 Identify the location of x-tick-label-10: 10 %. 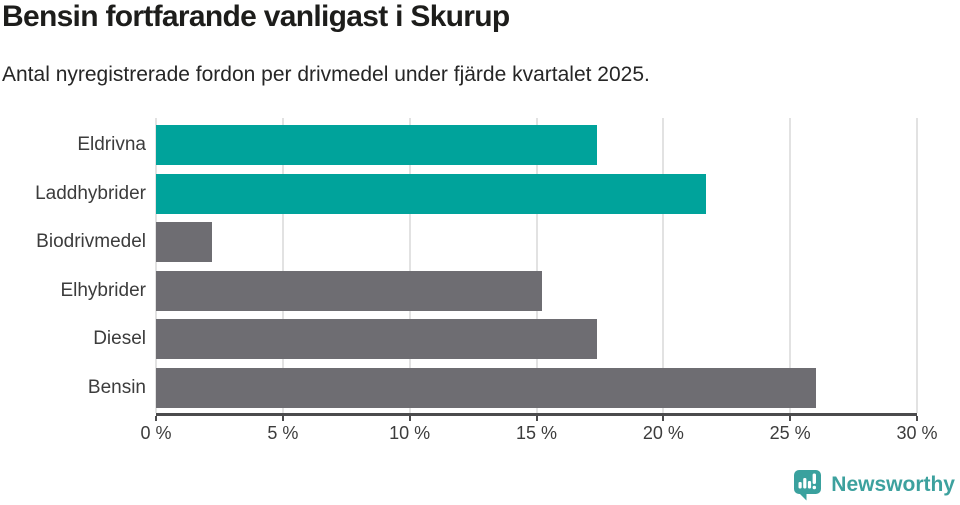
(410, 433).